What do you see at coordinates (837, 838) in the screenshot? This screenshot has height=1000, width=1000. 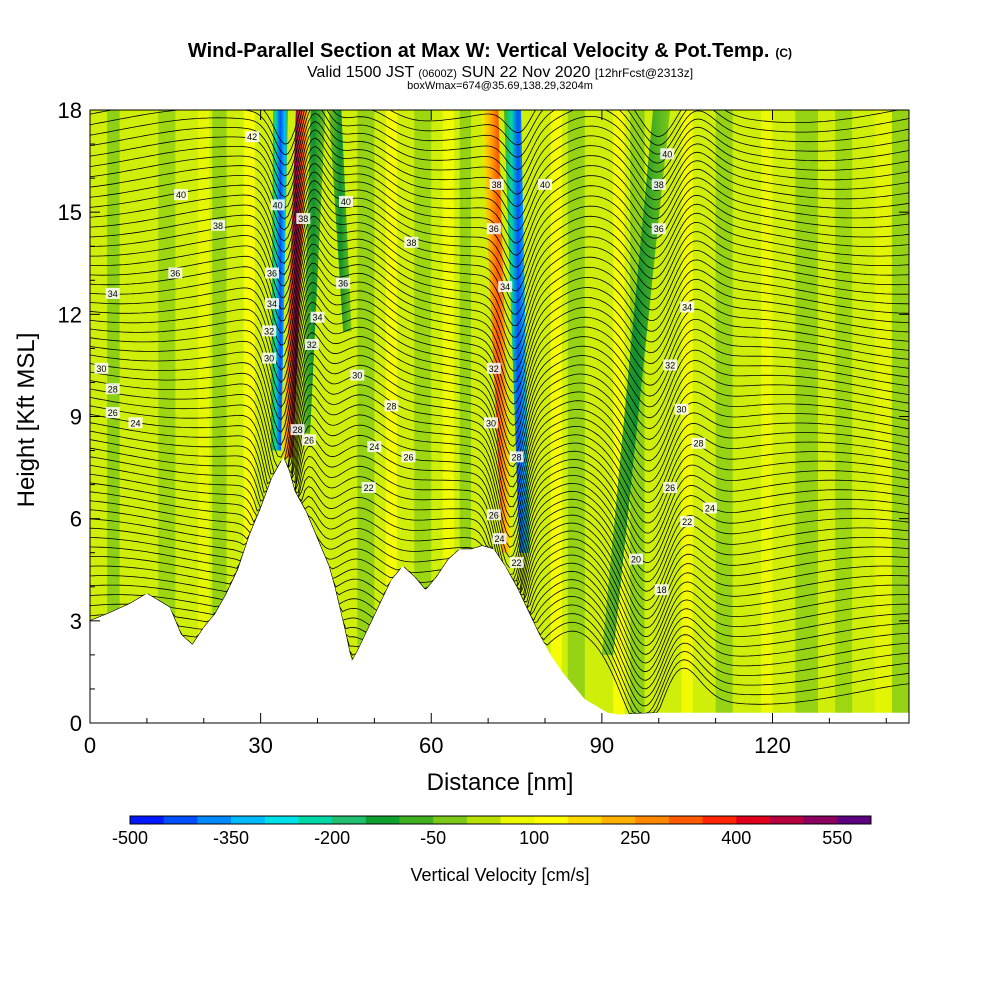 I see `colorbar-tick-label: 550` at bounding box center [837, 838].